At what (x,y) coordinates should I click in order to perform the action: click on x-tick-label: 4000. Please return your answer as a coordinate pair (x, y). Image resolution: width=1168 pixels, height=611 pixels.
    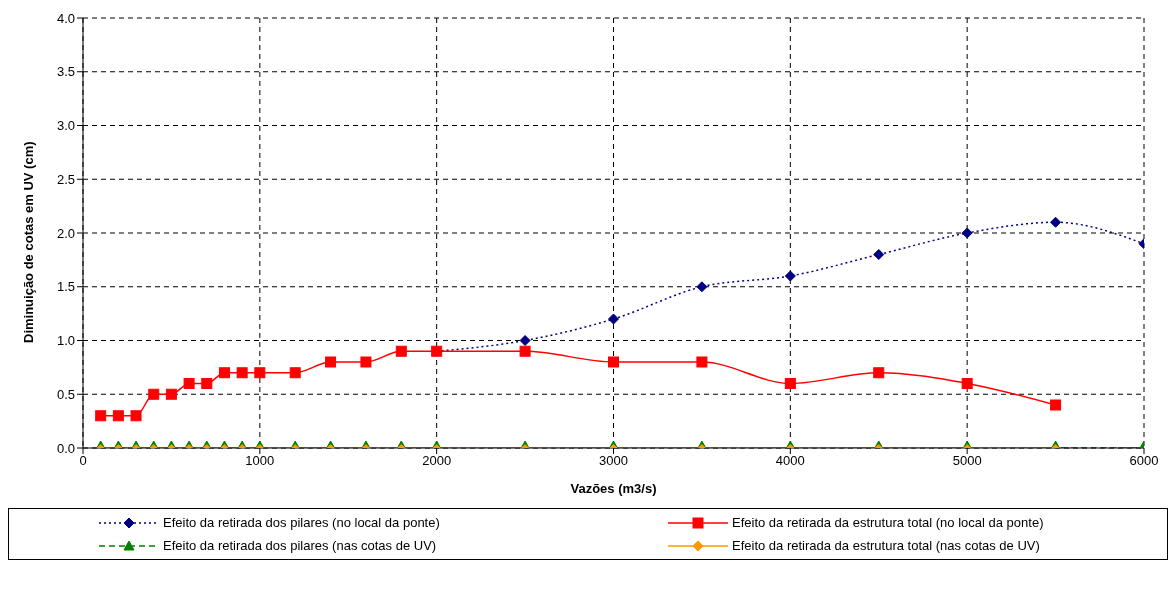
    Looking at the image, I should click on (790, 461).